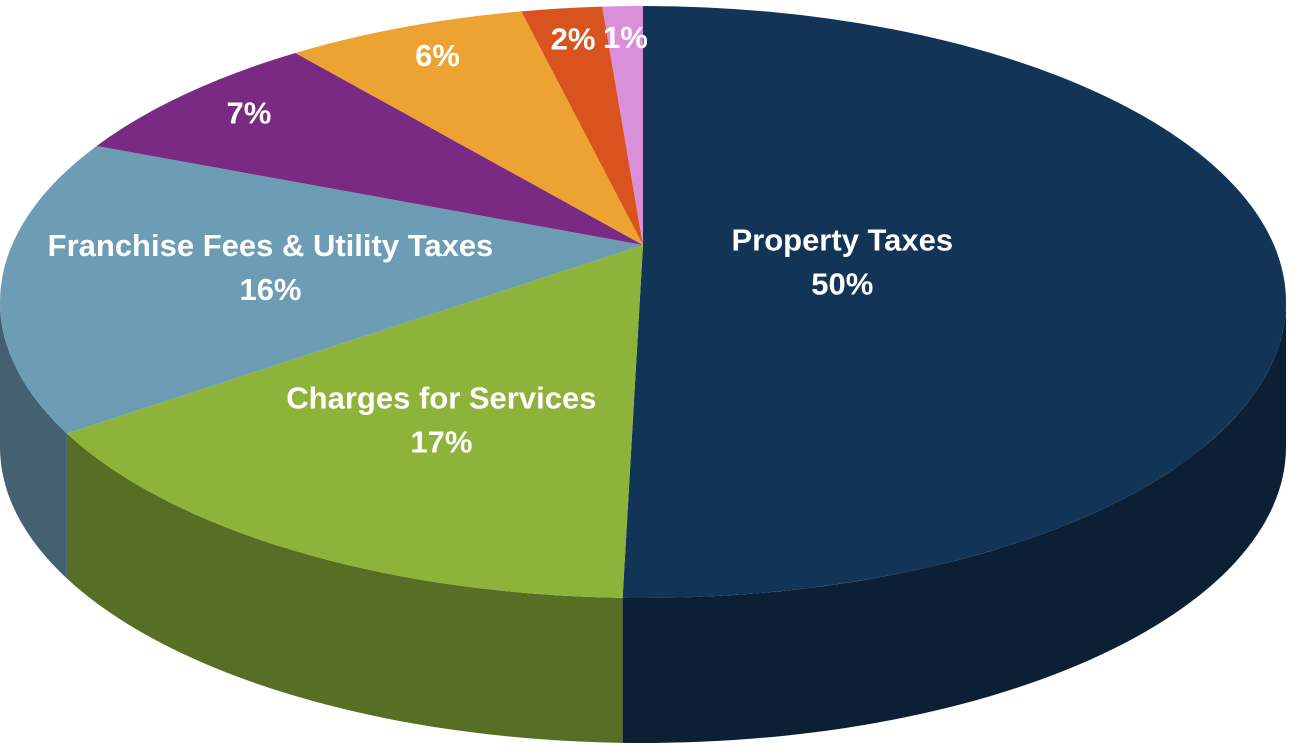 The image size is (1291, 750). Describe the element at coordinates (573, 39) in the screenshot. I see `slice-value-label: 2%` at that location.